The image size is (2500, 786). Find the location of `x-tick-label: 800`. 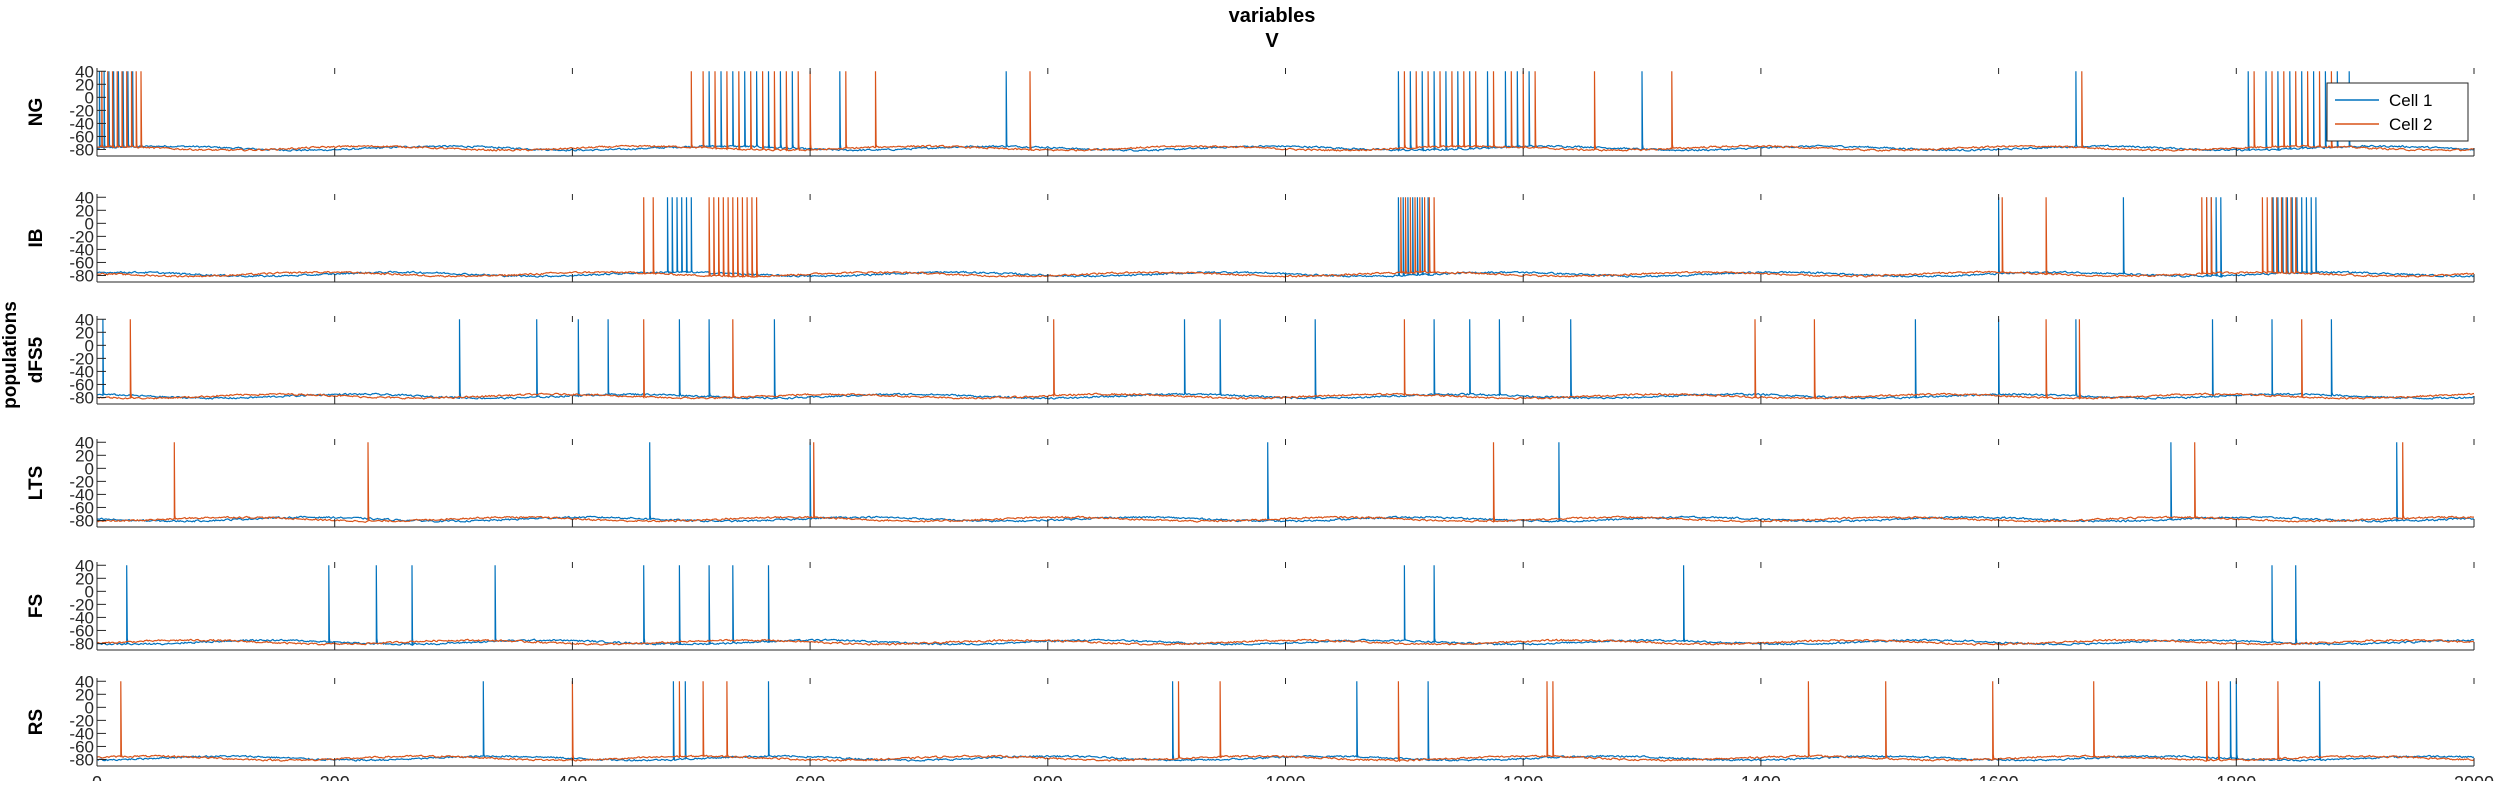

x-tick-label: 800 is located at coordinates (1048, 777).